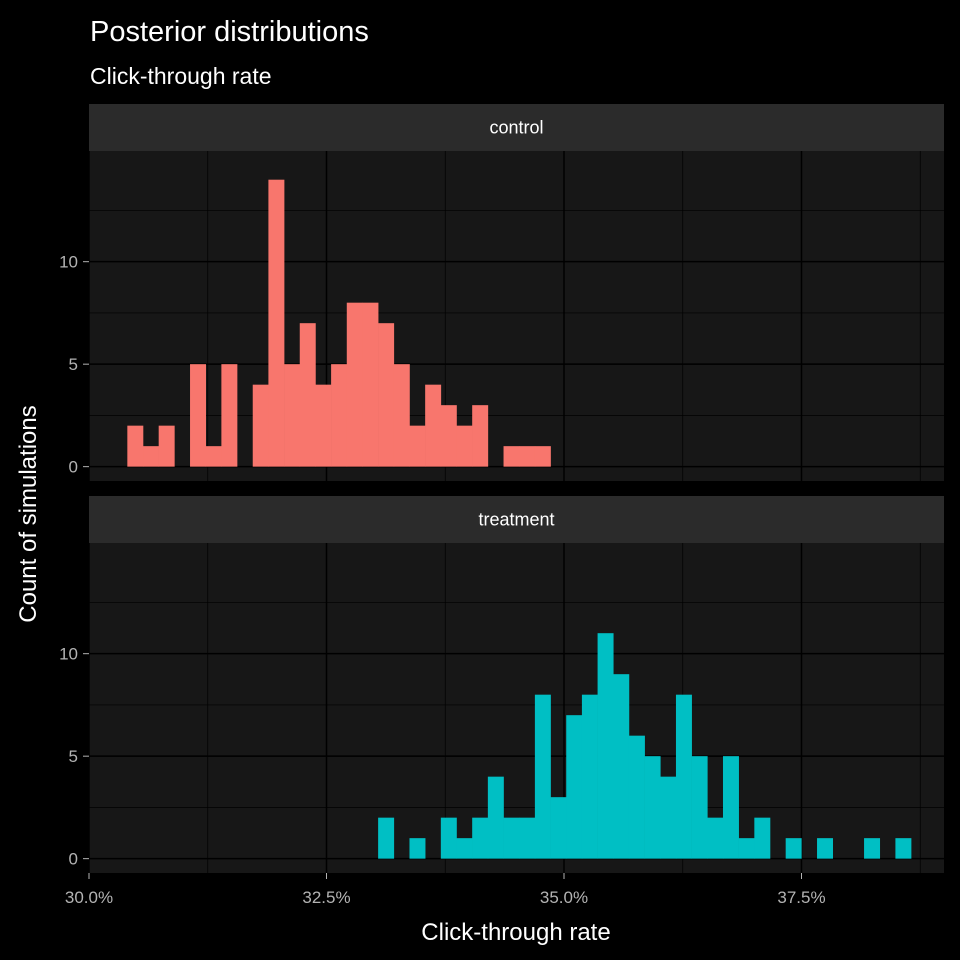  I want to click on facet-strip-label: control, so click(516, 128).